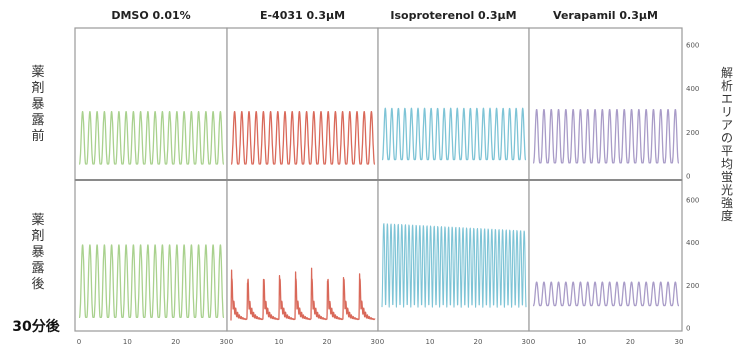  I want to click on column-title: E-4031 0.3μM, so click(302, 15).